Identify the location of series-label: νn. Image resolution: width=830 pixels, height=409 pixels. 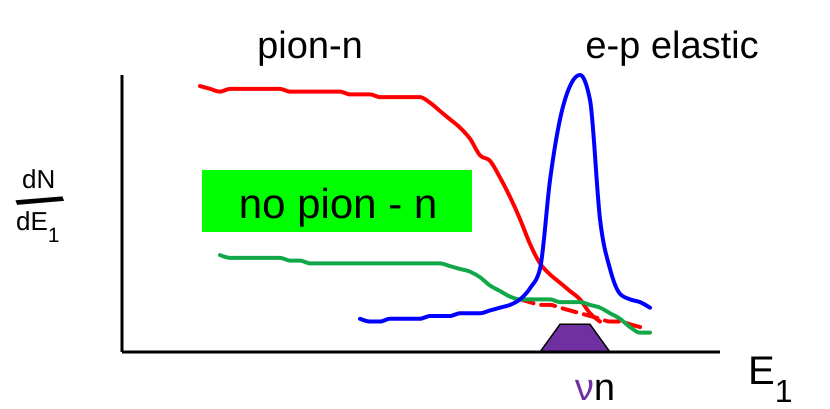
(595, 388).